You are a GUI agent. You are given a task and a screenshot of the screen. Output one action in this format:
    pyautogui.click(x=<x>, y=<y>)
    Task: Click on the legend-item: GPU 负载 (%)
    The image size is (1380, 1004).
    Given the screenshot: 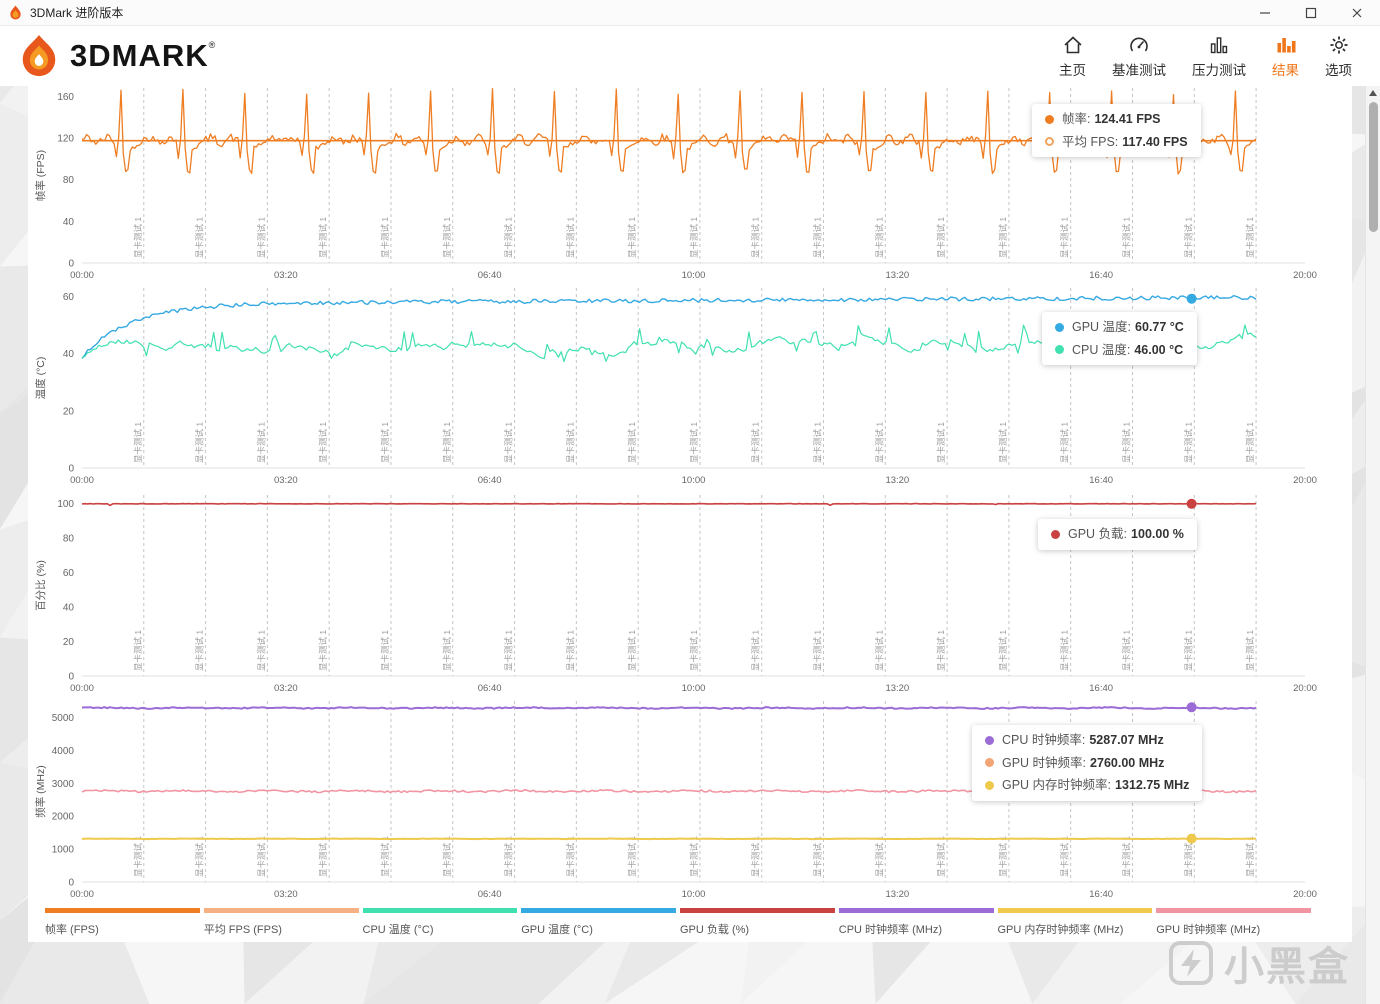 What is the action you would take?
    pyautogui.click(x=757, y=922)
    